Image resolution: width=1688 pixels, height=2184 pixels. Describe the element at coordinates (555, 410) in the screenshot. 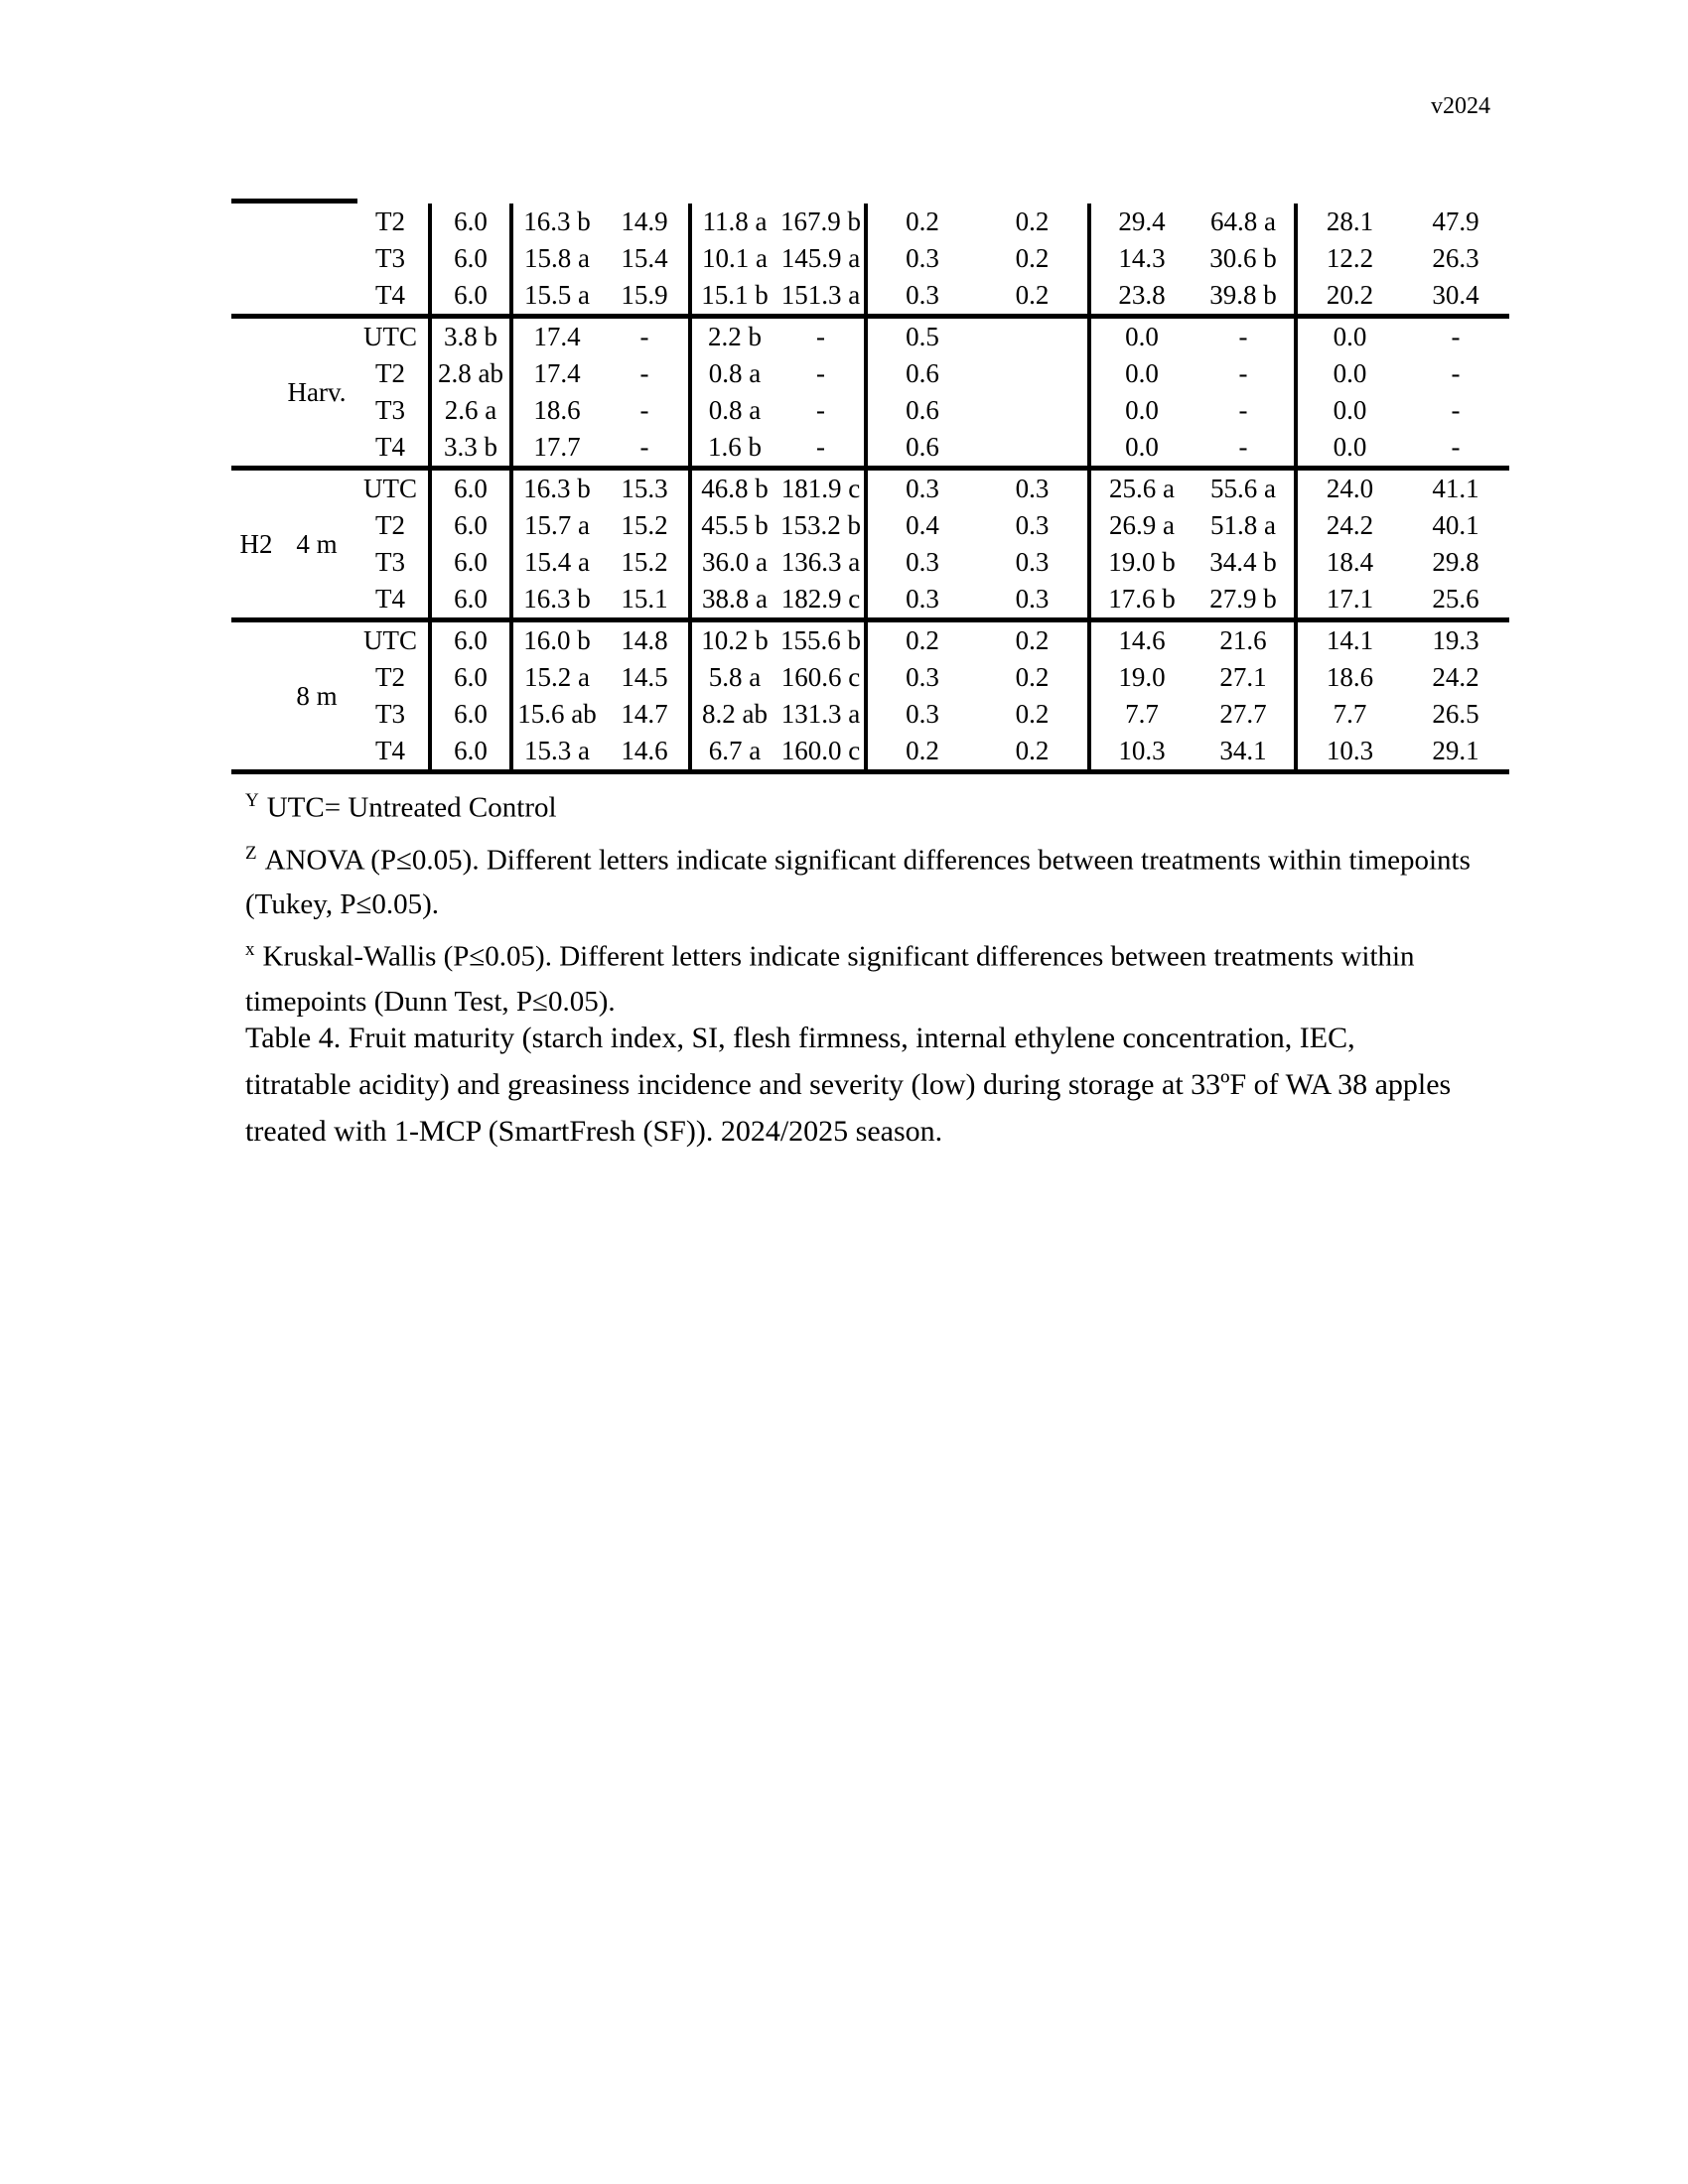

I see `cell-firmness-1: 18.6` at that location.